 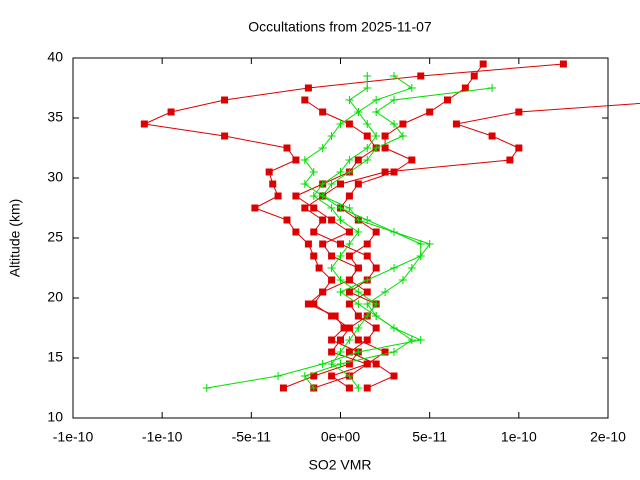 What do you see at coordinates (340, 27) in the screenshot?
I see `chart-title: Occultations from 2025-11-07` at bounding box center [340, 27].